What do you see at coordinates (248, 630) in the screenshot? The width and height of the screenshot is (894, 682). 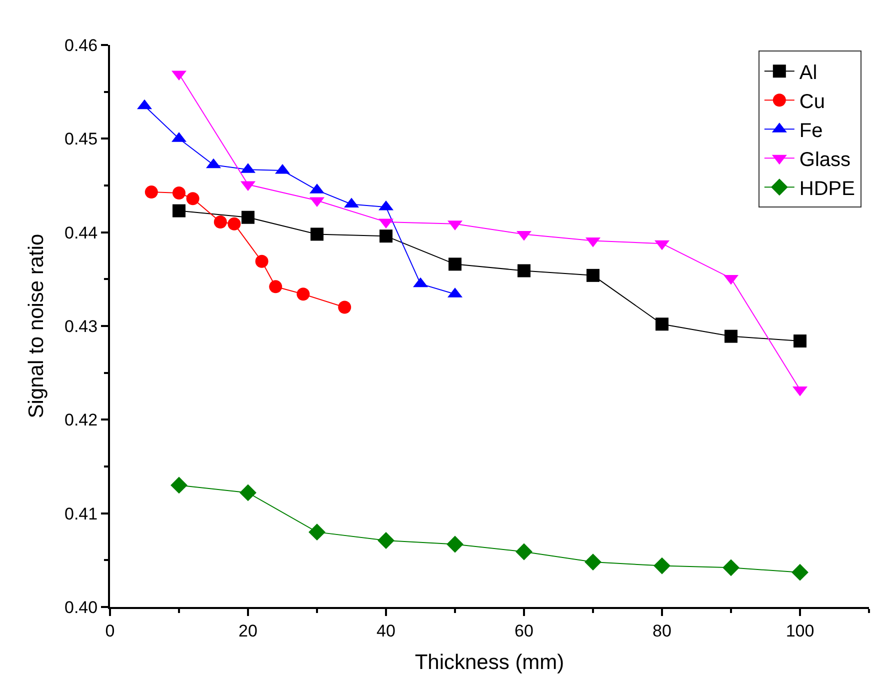 I see `x-tick-label: 20` at bounding box center [248, 630].